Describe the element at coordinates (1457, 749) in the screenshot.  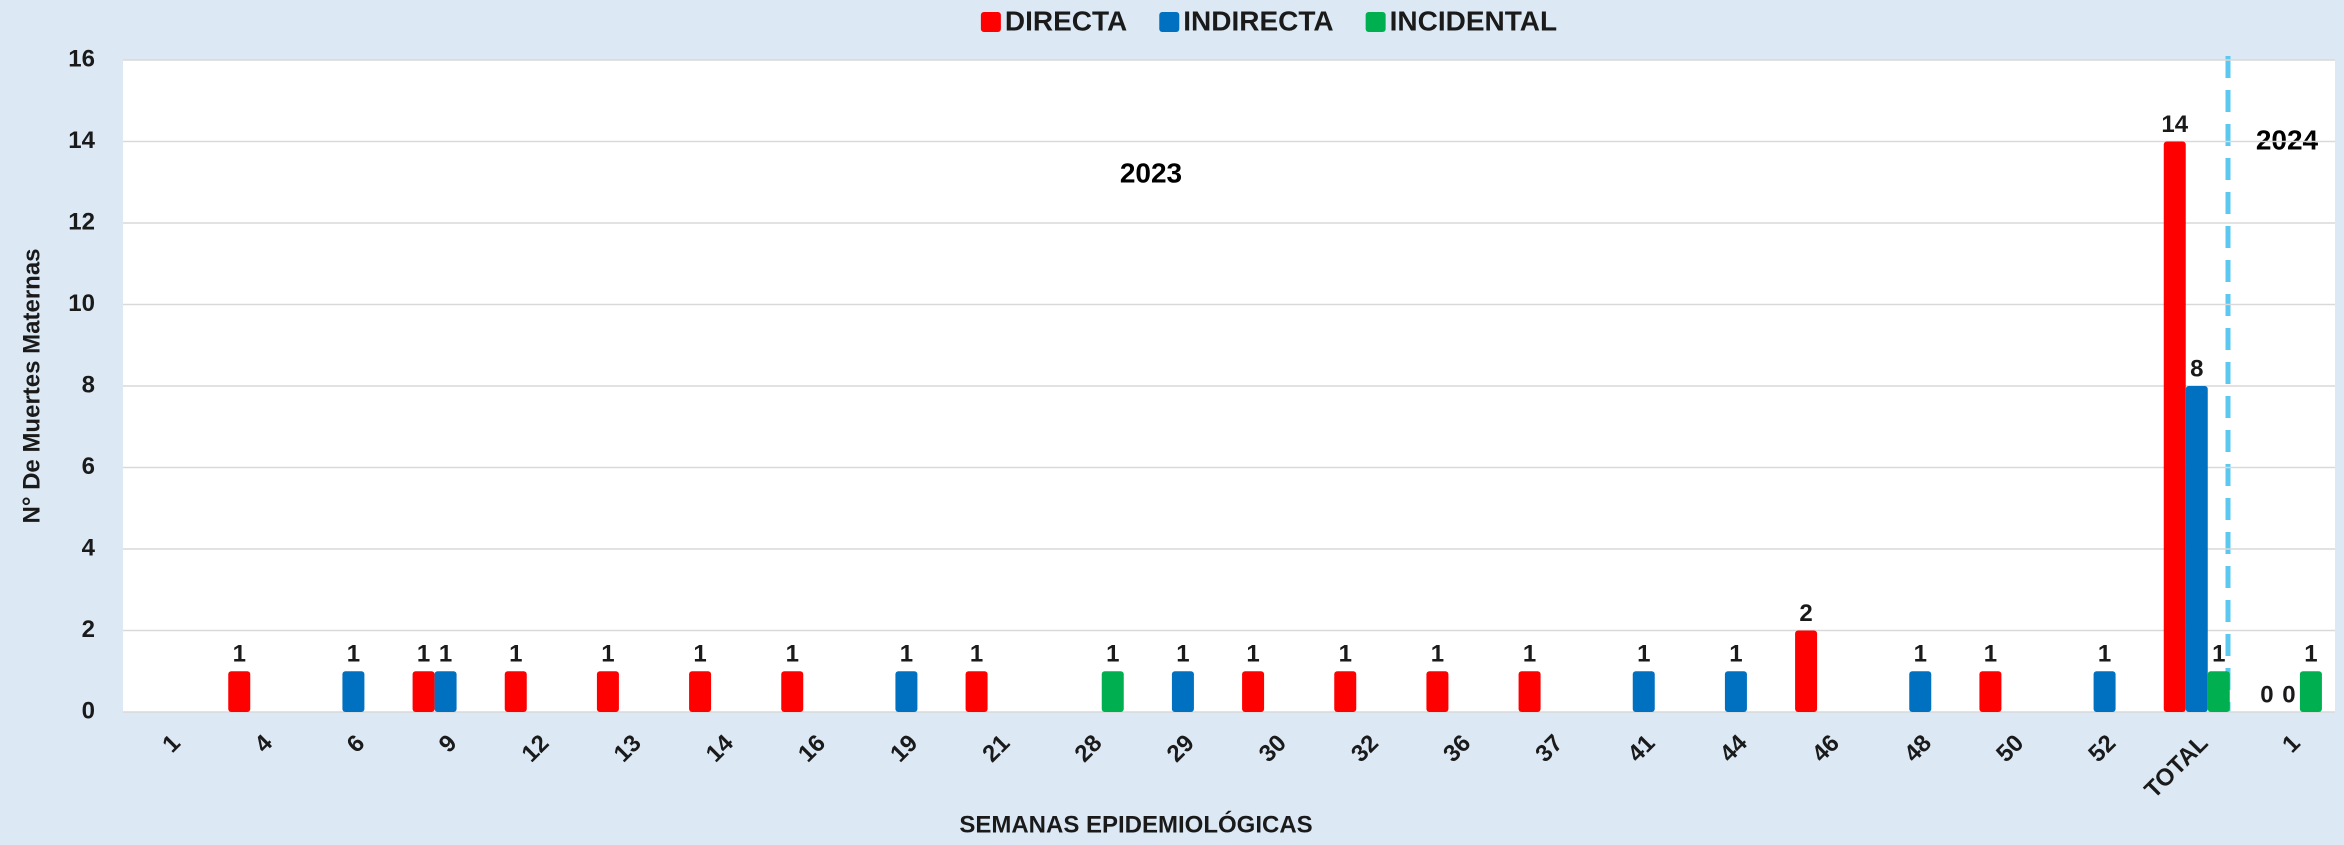
I see `x-tick-label: 36` at that location.